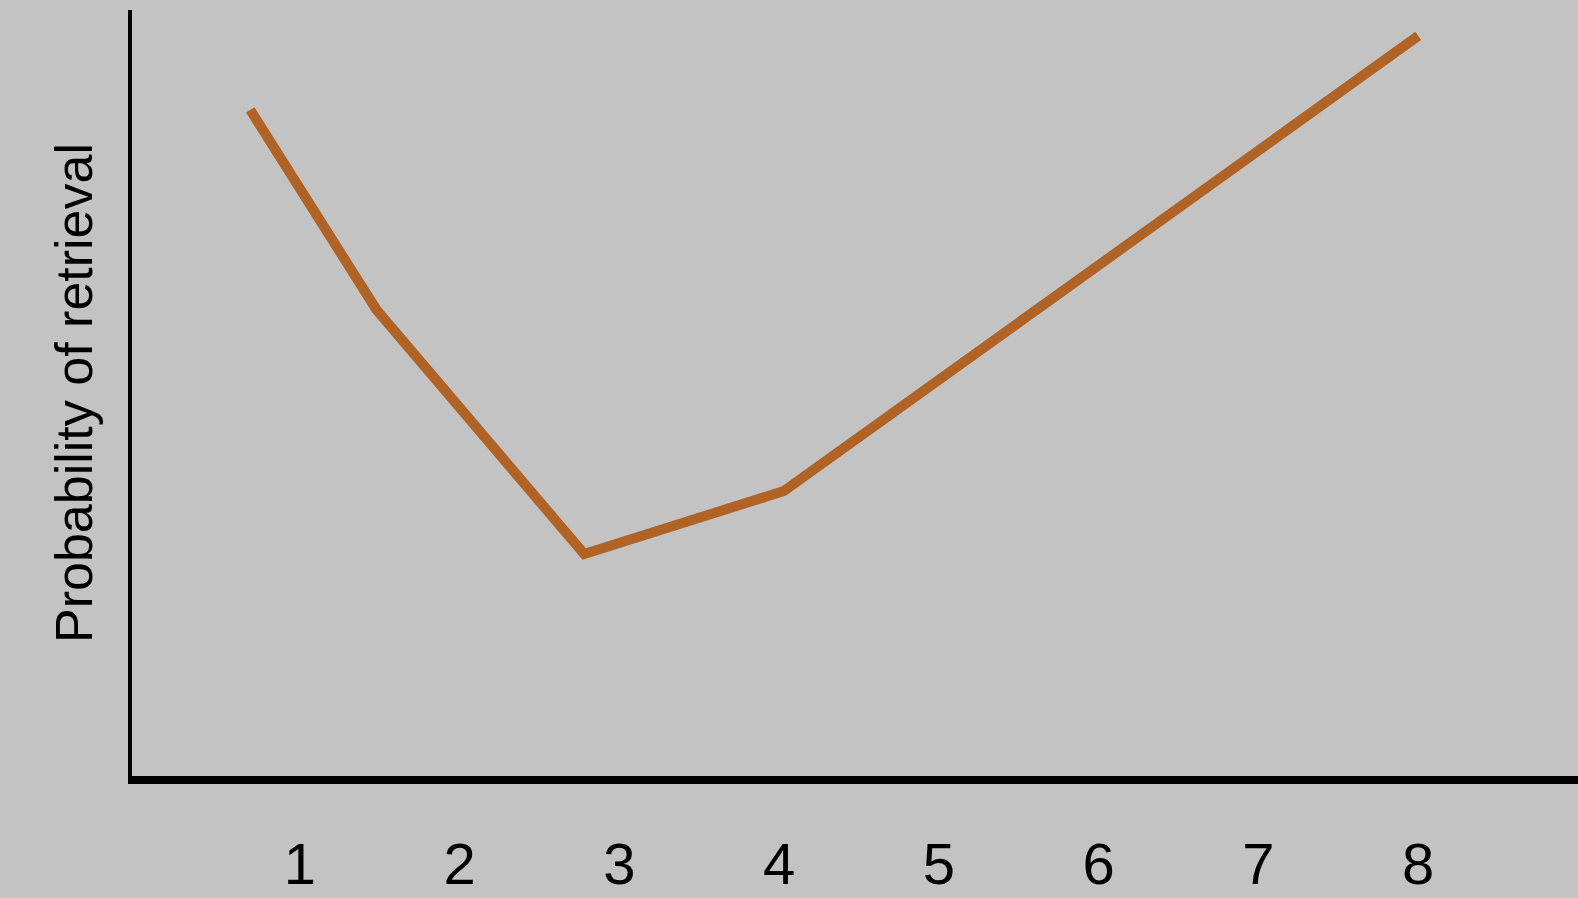 The height and width of the screenshot is (898, 1578). I want to click on x-tick-label: 1, so click(299, 863).